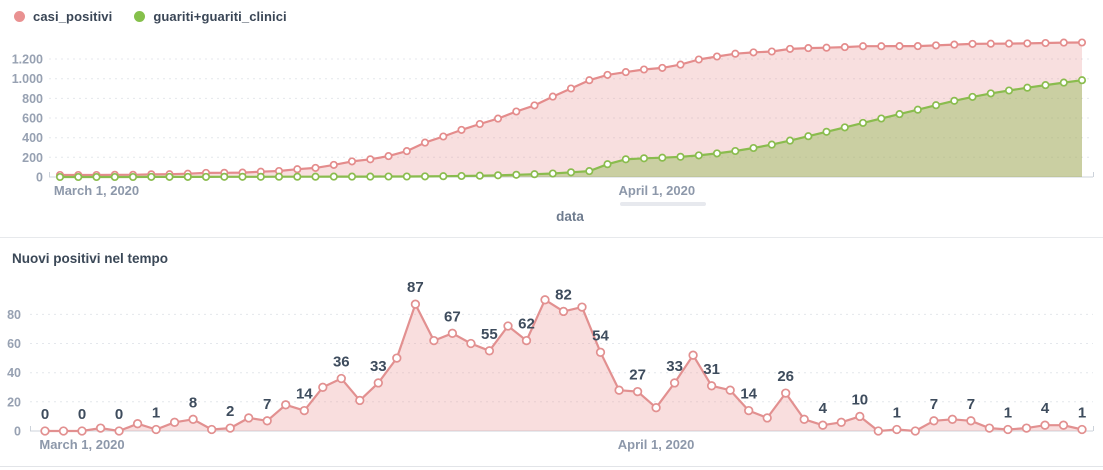  Describe the element at coordinates (63, 16) in the screenshot. I see `legend-item-casi-positivi: casi_positivi` at that location.